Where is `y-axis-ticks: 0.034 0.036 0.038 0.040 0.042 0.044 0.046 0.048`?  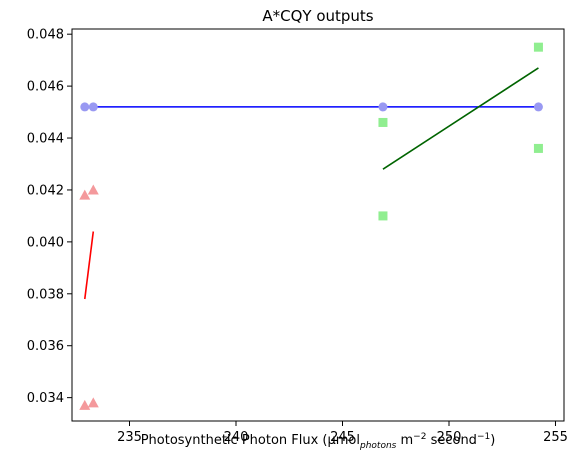 y-axis-ticks: 0.034 0.036 0.038 0.040 0.042 0.044 0.046 0.048 is located at coordinates (49, 217).